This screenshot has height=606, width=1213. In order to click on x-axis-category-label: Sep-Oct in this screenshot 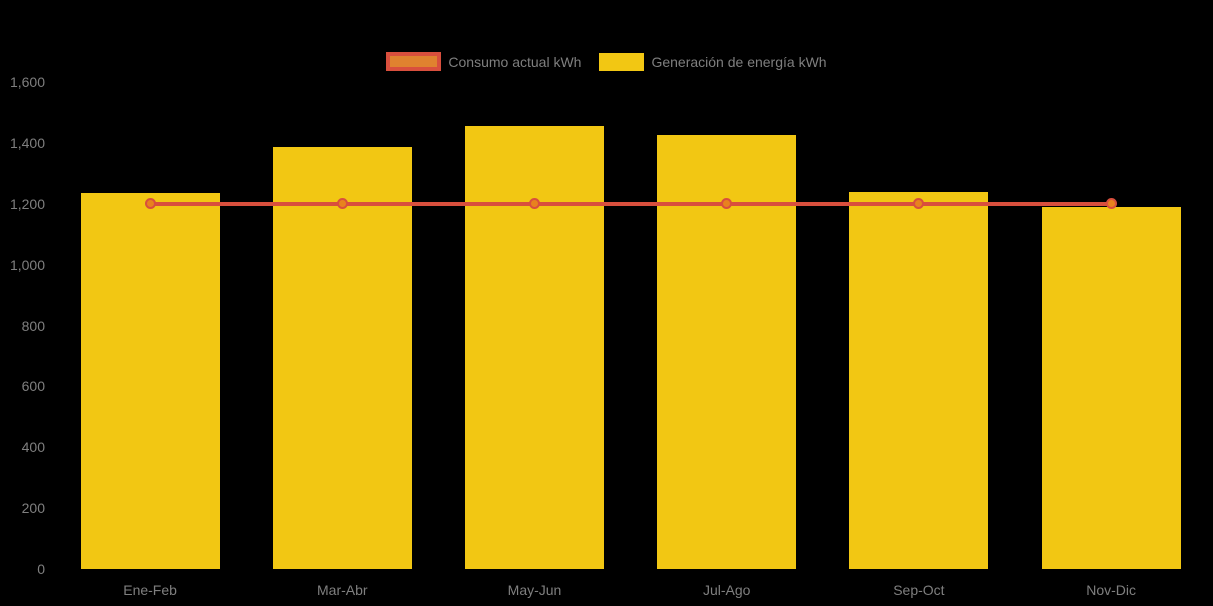, I will do `click(919, 590)`.